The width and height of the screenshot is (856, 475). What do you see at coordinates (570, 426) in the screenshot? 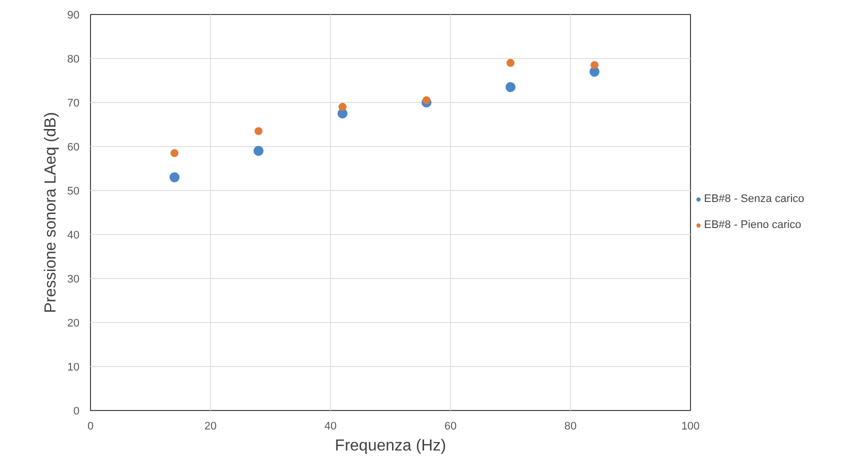
I see `x-tick-label: 80` at bounding box center [570, 426].